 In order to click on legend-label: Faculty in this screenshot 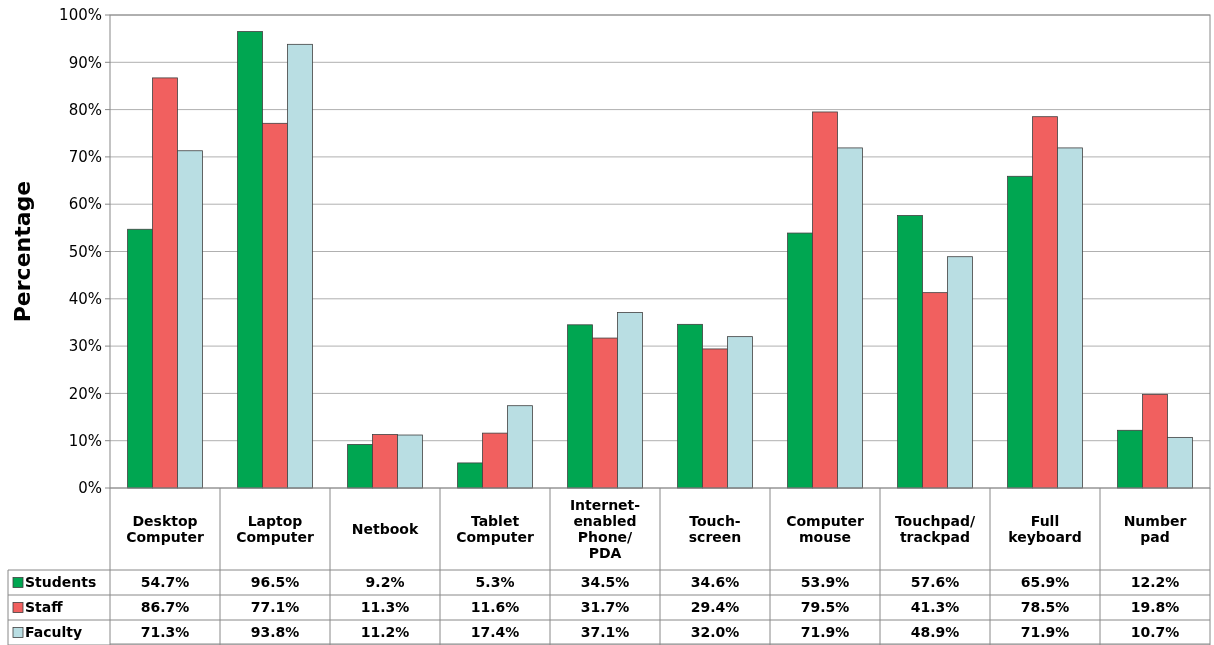, I will do `click(54, 632)`.